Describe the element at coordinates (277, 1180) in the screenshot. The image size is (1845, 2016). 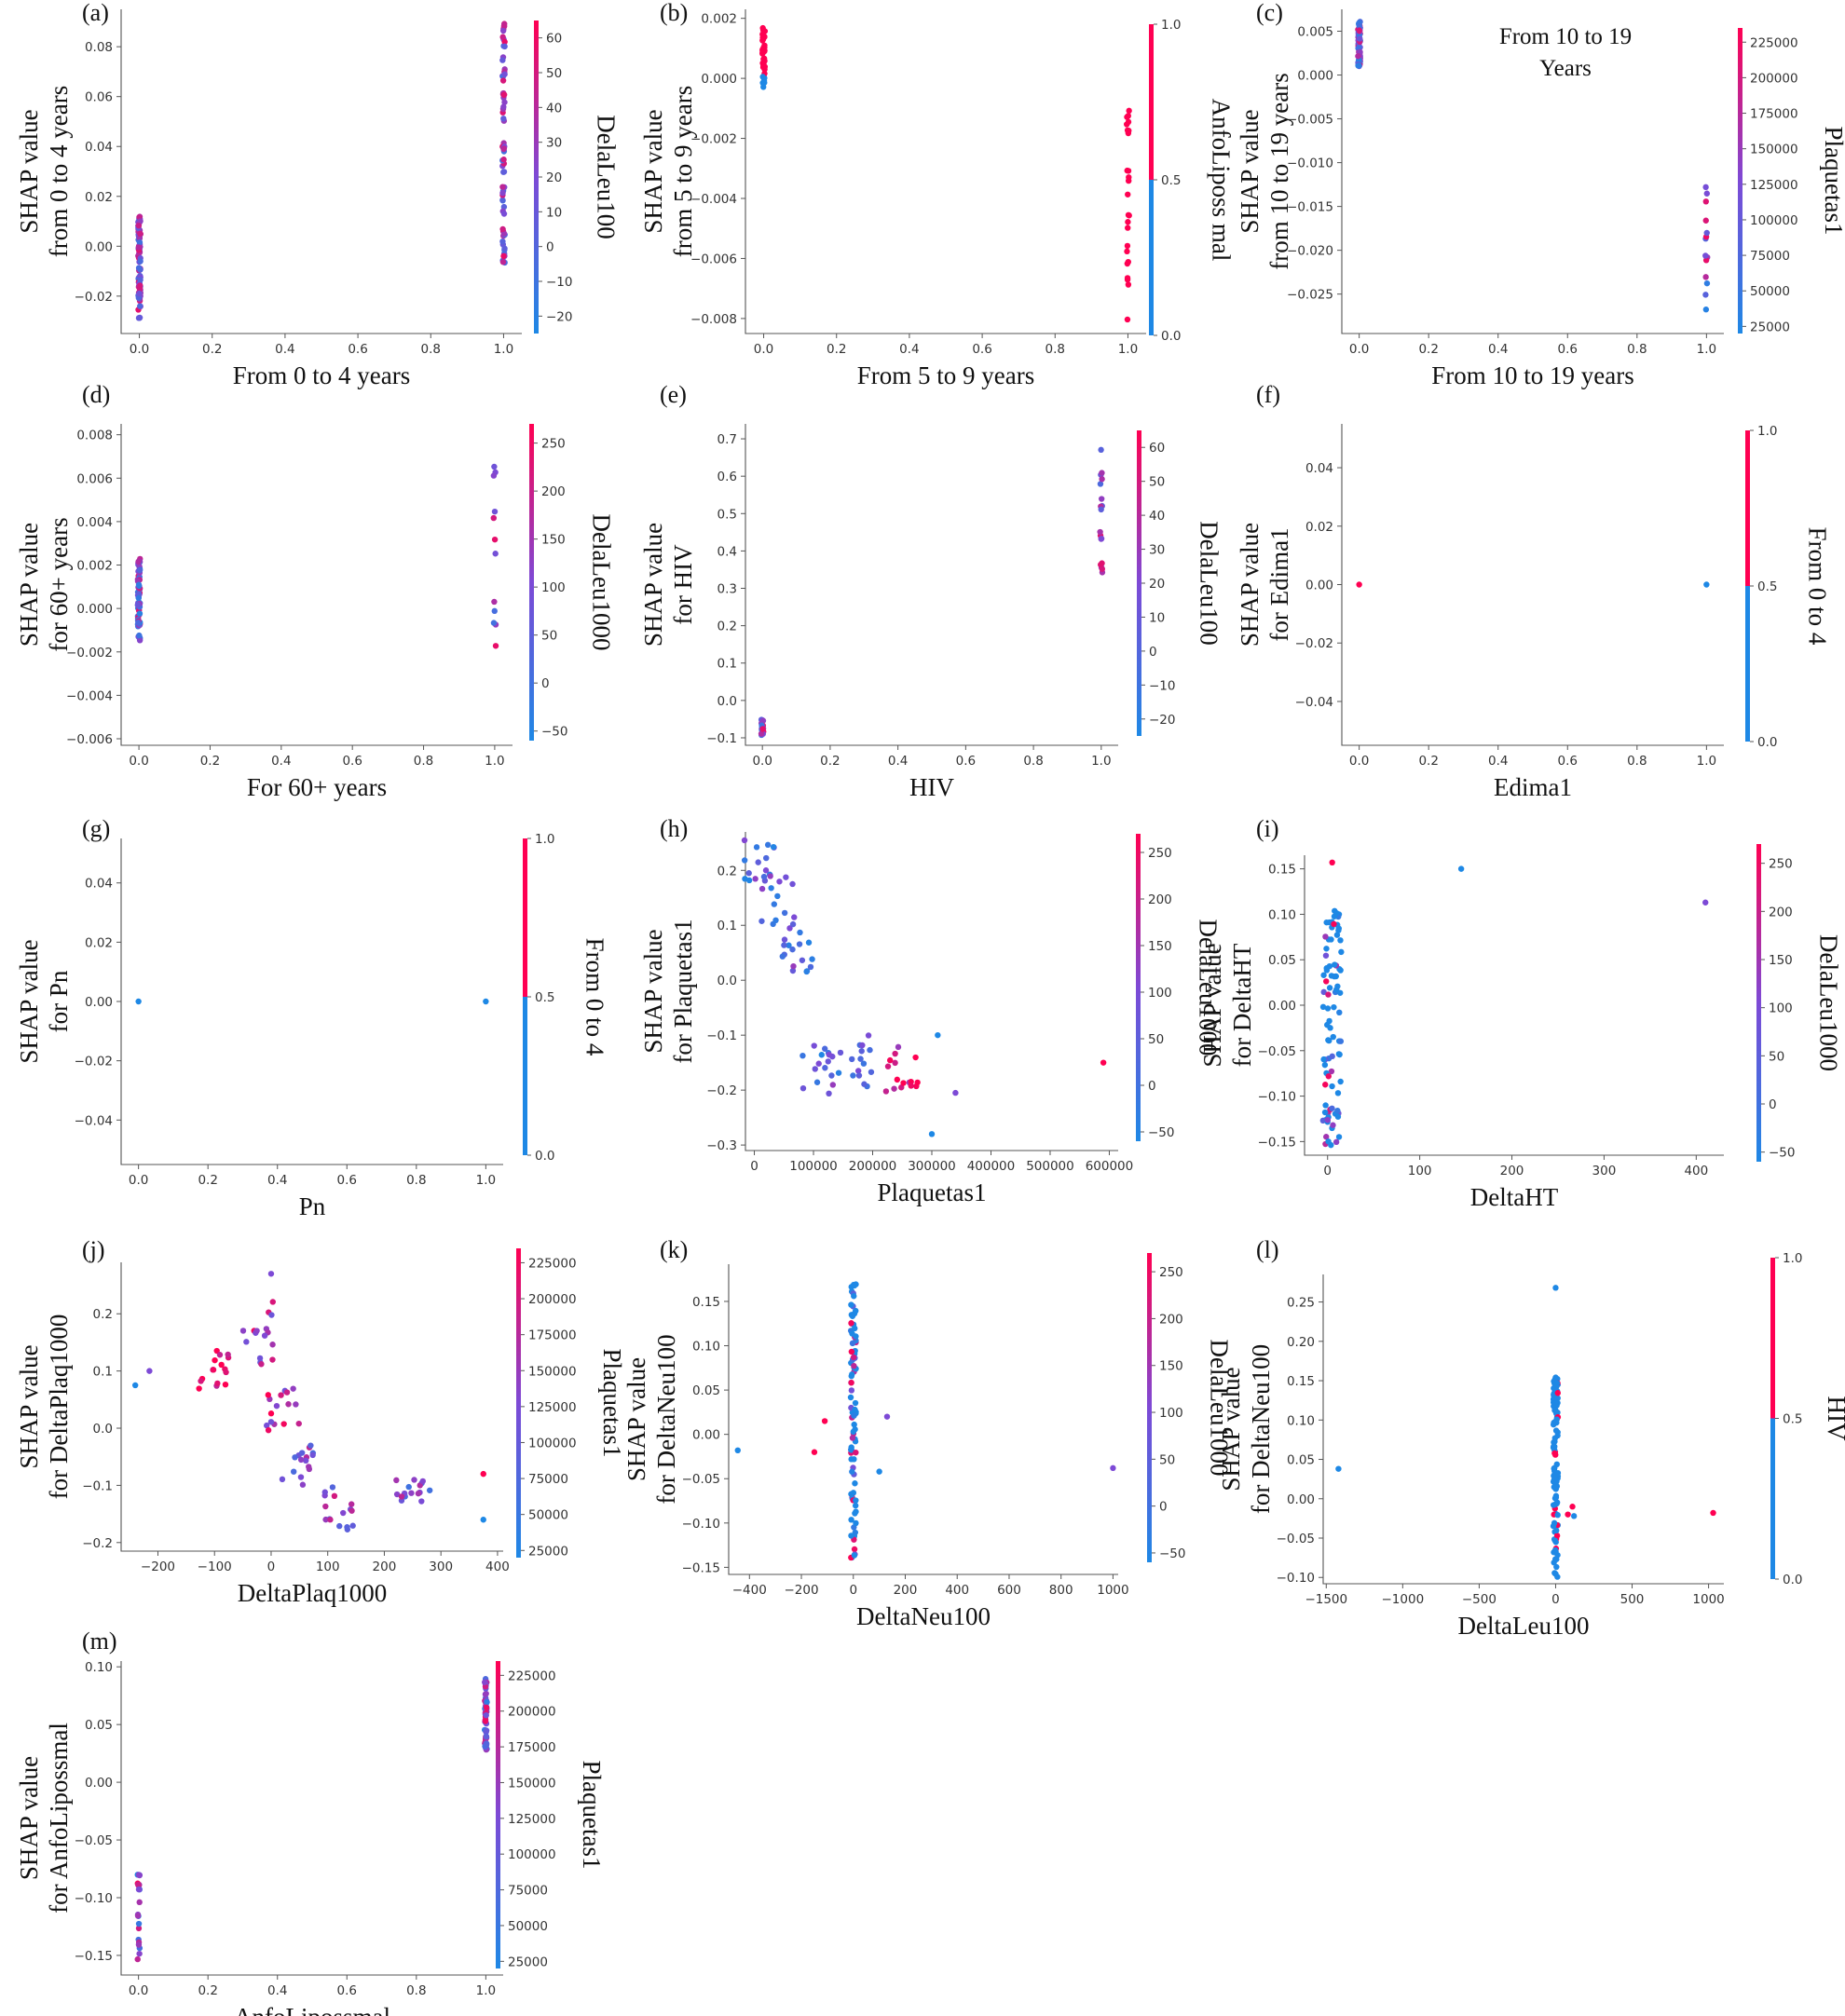
I see `xtick-label-g: 0.4` at that location.